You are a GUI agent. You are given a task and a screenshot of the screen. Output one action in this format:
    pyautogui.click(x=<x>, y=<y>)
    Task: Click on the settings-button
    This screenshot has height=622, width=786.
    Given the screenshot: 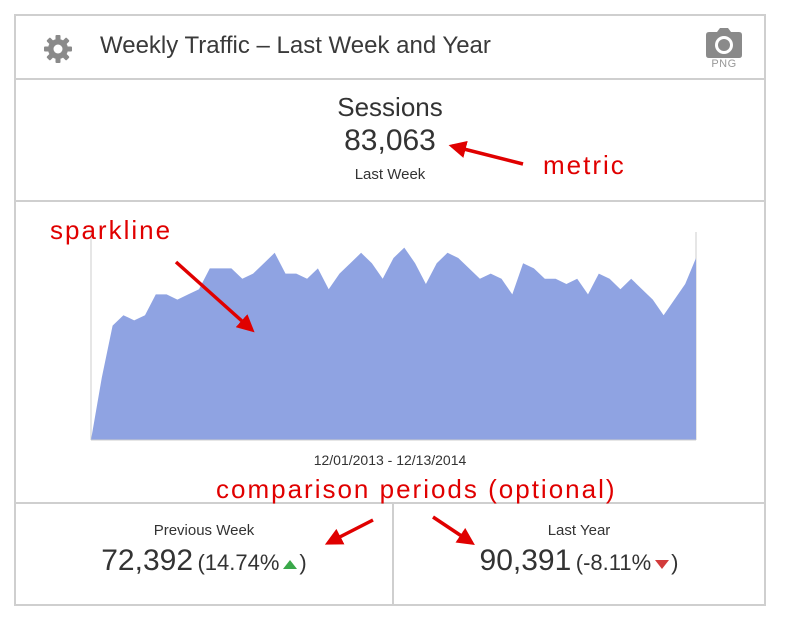 What is the action you would take?
    pyautogui.click(x=58, y=49)
    